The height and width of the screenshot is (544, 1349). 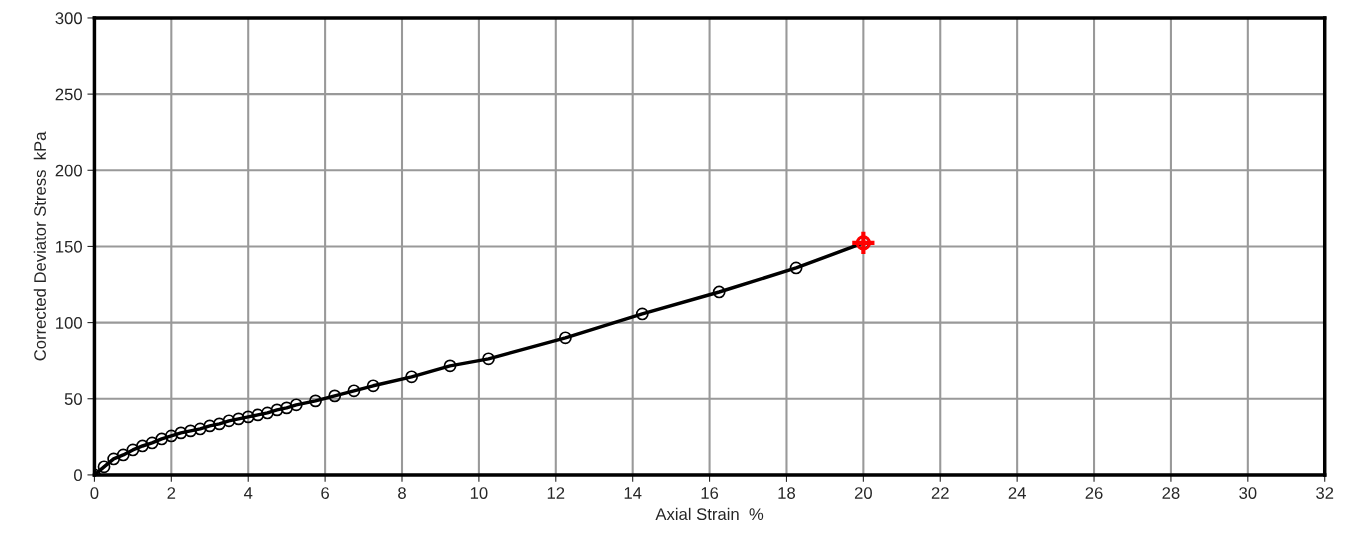 What do you see at coordinates (1094, 493) in the screenshot?
I see `x-tick-label: 26` at bounding box center [1094, 493].